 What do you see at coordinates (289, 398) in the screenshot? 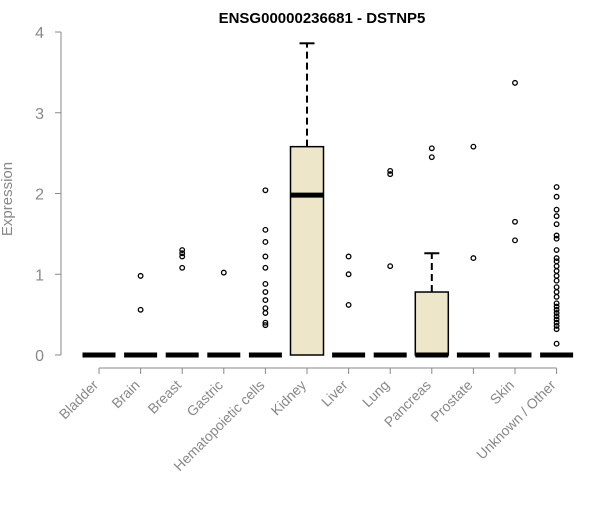
I see `x-tick-label: Kidney` at bounding box center [289, 398].